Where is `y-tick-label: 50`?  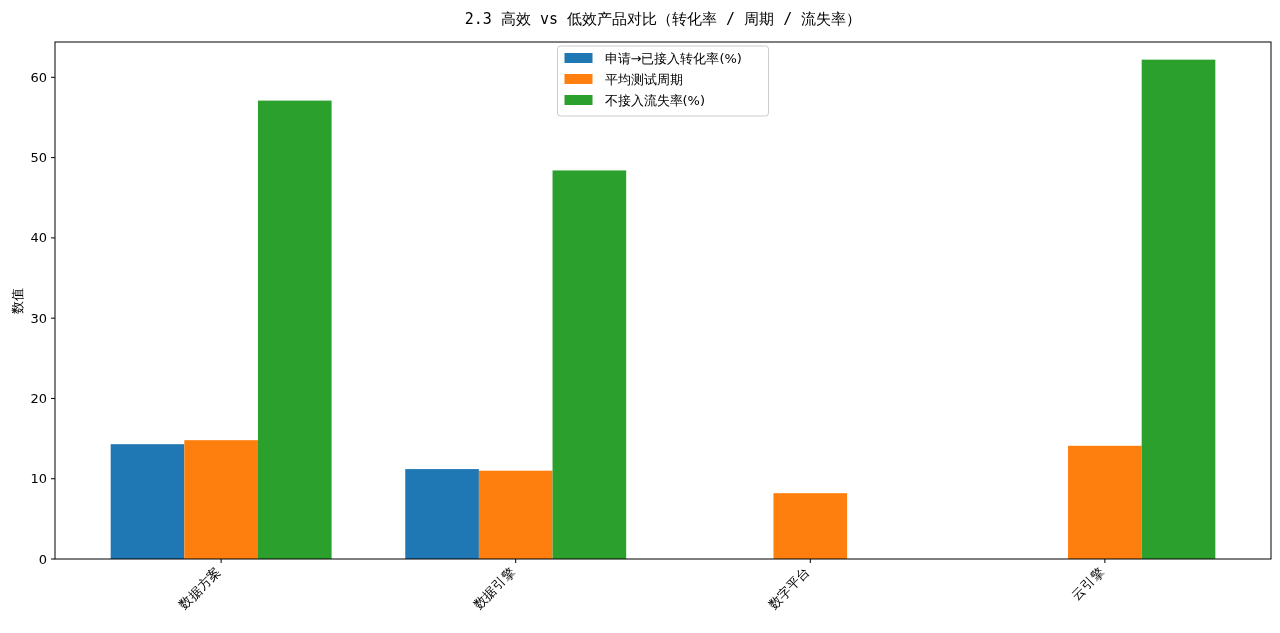 y-tick-label: 50 is located at coordinates (38, 158).